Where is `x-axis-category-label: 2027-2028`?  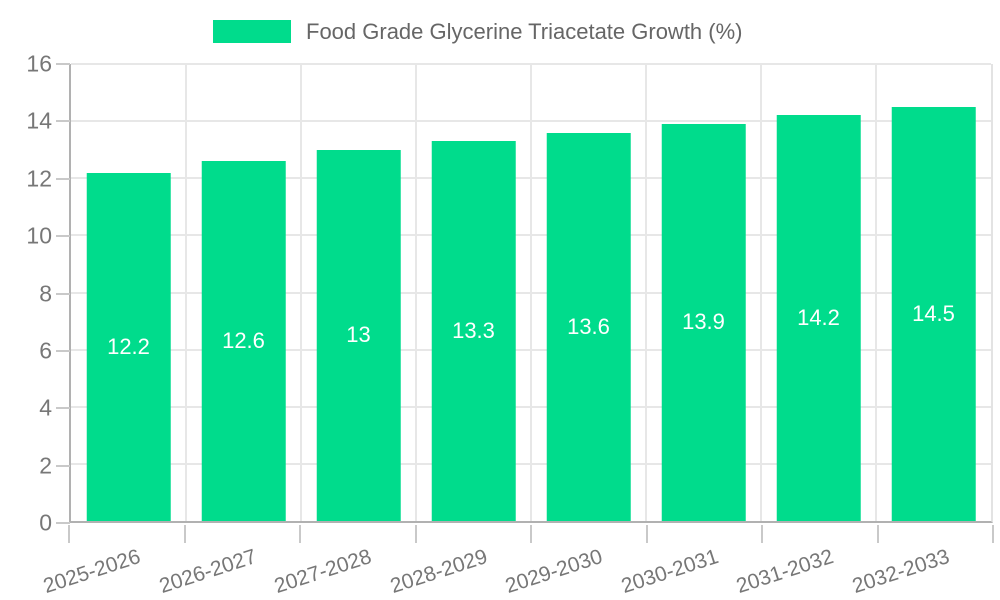
x-axis-category-label: 2027-2028 is located at coordinates (323, 571).